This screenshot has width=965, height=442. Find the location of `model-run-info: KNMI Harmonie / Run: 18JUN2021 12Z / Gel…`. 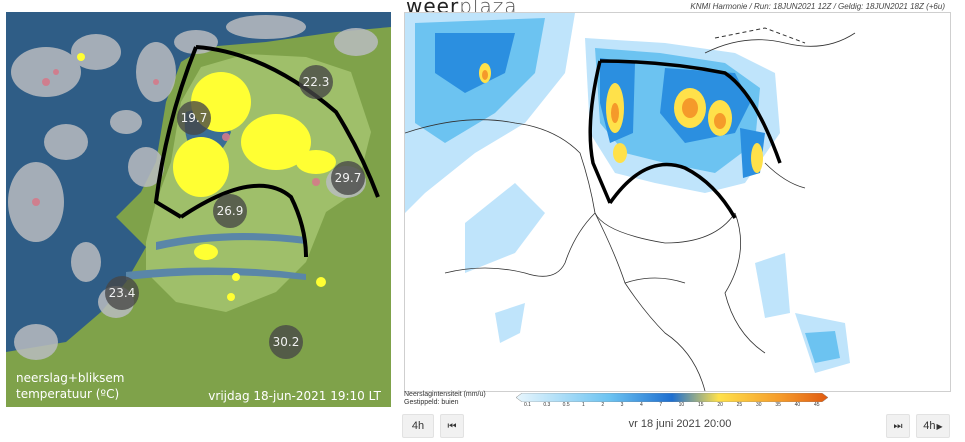

model-run-info: KNMI Harmonie / Run: 18JUN2021 12Z / Gel… is located at coordinates (817, 6).